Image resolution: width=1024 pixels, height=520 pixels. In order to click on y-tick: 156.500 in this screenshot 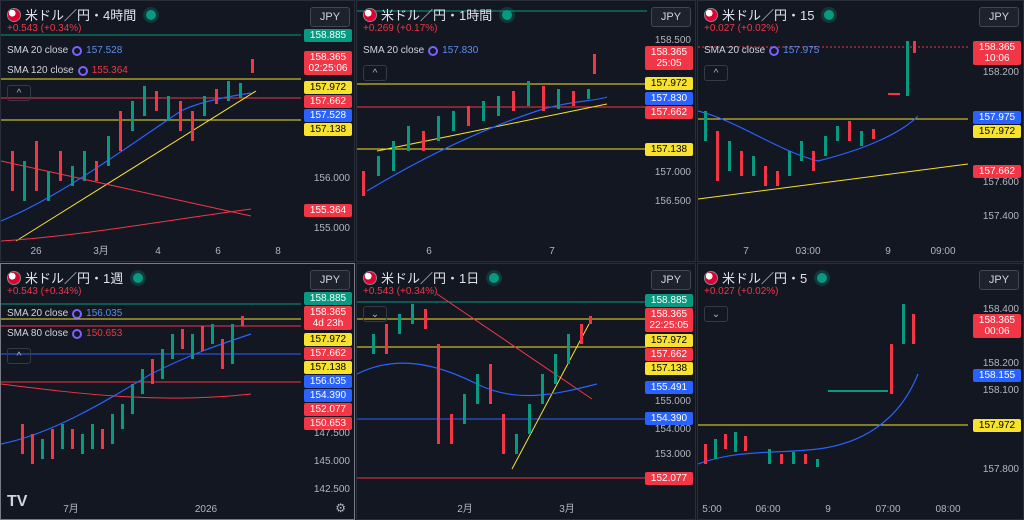, I will do `click(672, 201)`.